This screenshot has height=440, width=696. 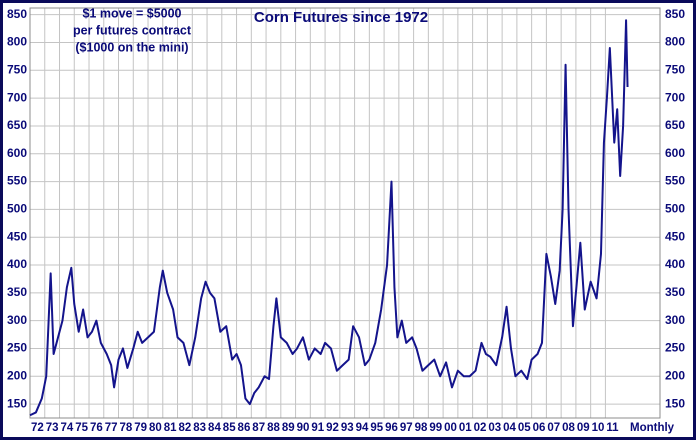 What do you see at coordinates (52, 428) in the screenshot?
I see `x-tick-label: 73` at bounding box center [52, 428].